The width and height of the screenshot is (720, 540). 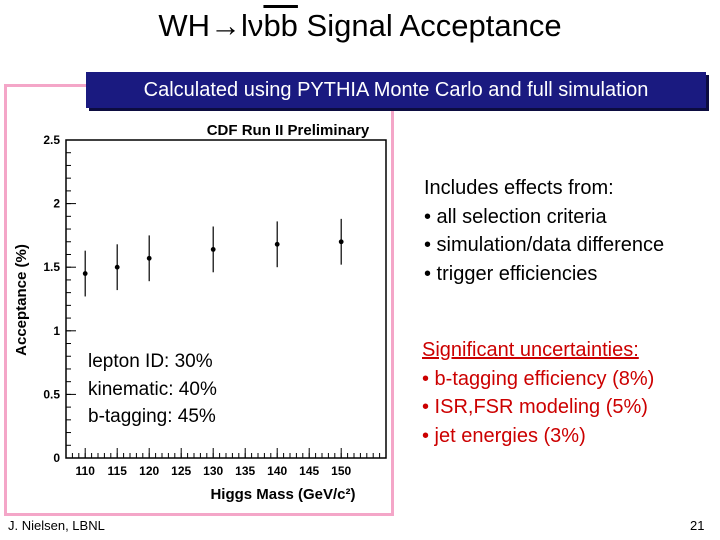 I want to click on efficiency-item: b-tagging: 45%, so click(x=152, y=416).